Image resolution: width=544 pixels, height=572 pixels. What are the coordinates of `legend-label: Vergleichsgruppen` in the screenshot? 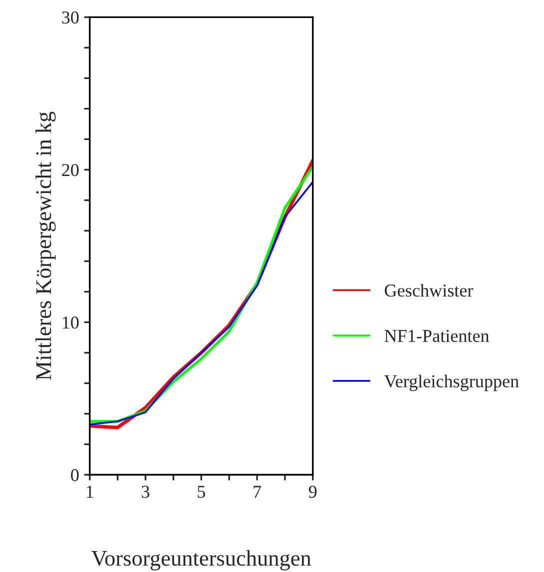 It's located at (451, 383).